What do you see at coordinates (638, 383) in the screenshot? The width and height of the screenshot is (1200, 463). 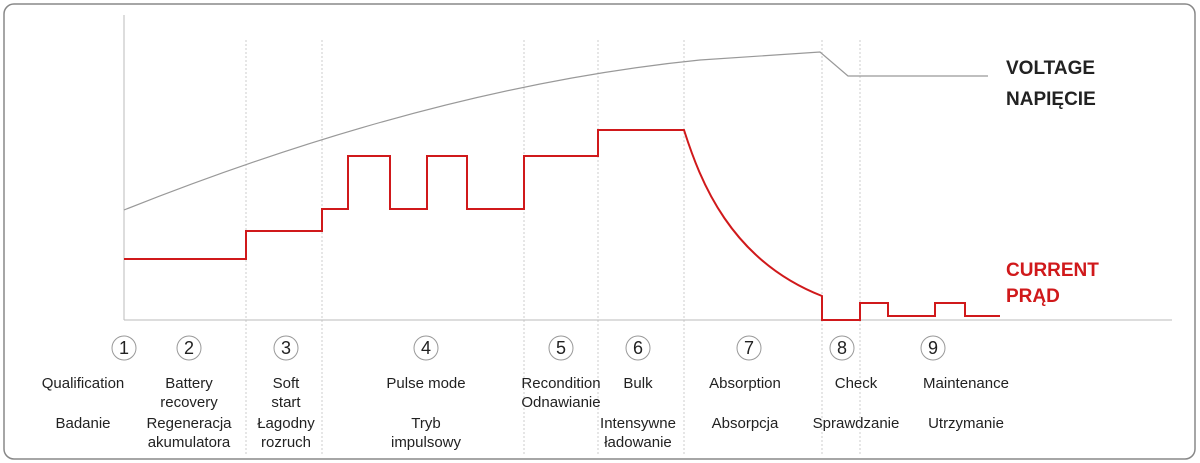 I see `stage-label-en: Bulk` at bounding box center [638, 383].